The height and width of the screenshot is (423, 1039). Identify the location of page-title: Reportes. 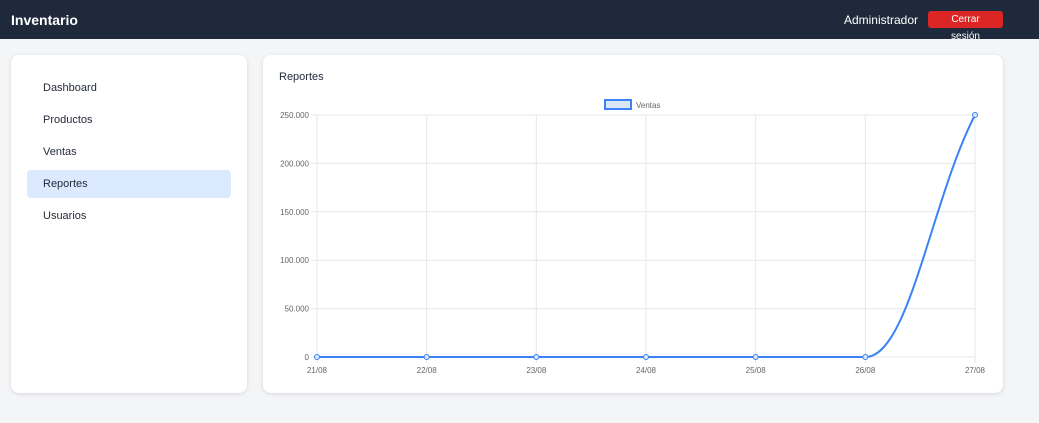
(301, 77).